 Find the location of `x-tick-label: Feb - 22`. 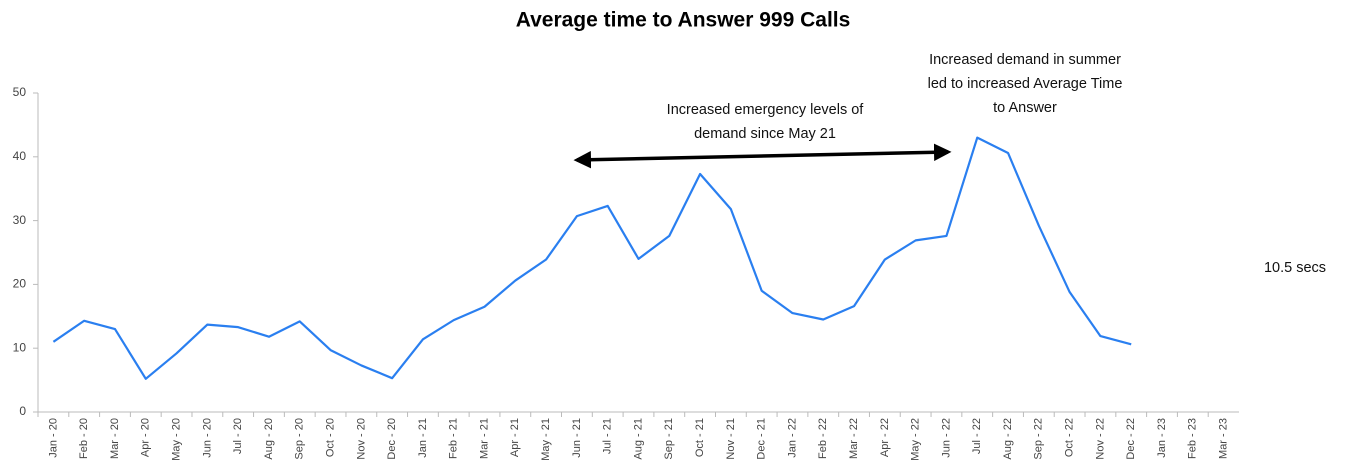

x-tick-label: Feb - 22 is located at coordinates (823, 438).